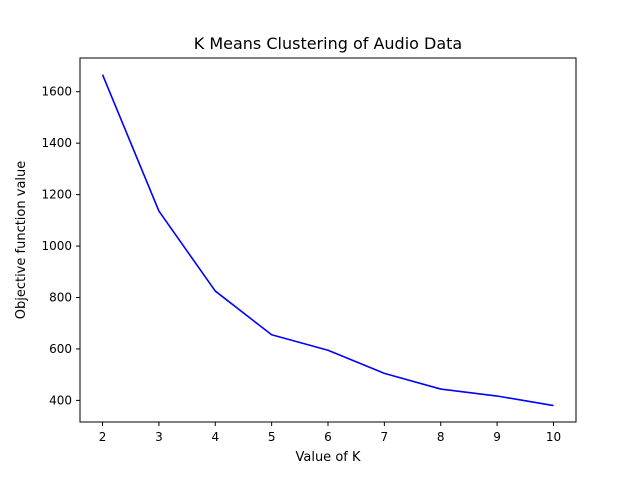 The width and height of the screenshot is (640, 477). I want to click on x-tick-label-3: 3, so click(159, 437).